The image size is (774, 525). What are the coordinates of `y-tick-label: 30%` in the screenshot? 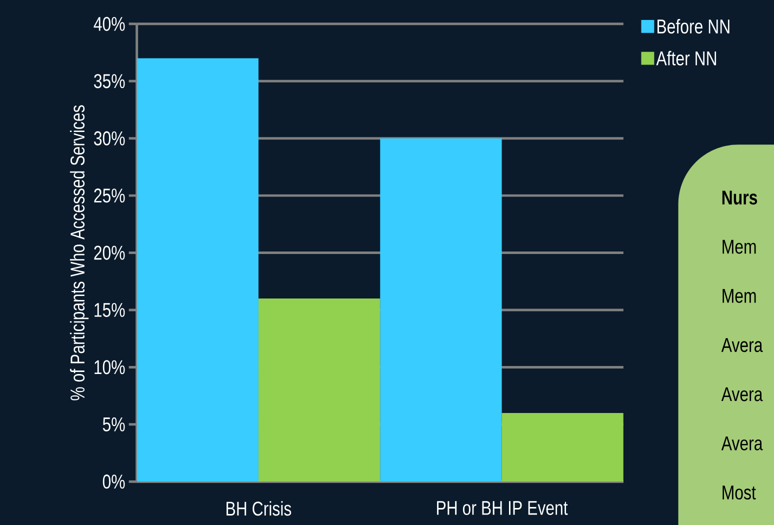 It's located at (109, 138).